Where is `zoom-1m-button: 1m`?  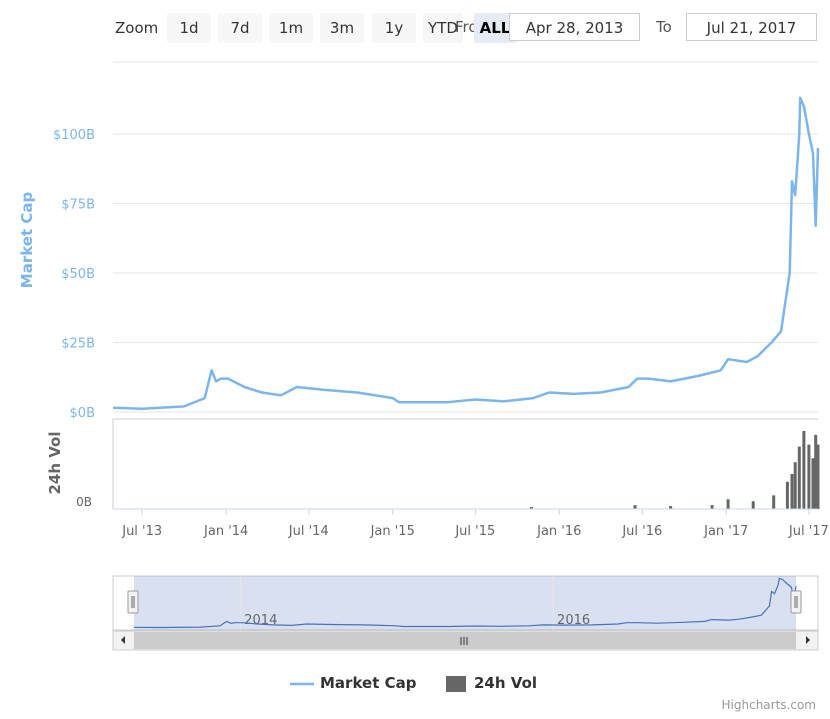 zoom-1m-button: 1m is located at coordinates (291, 28).